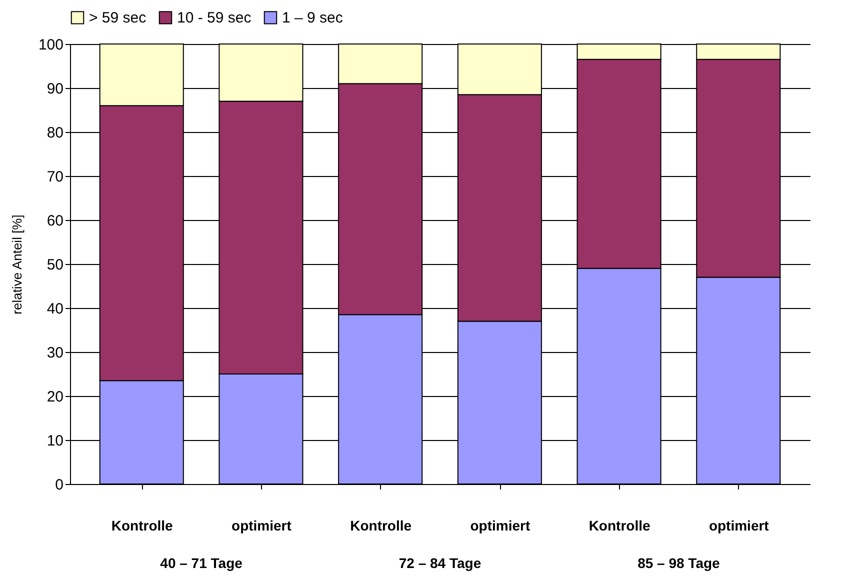  Describe the element at coordinates (59, 485) in the screenshot. I see `y-tick-label: 0` at that location.